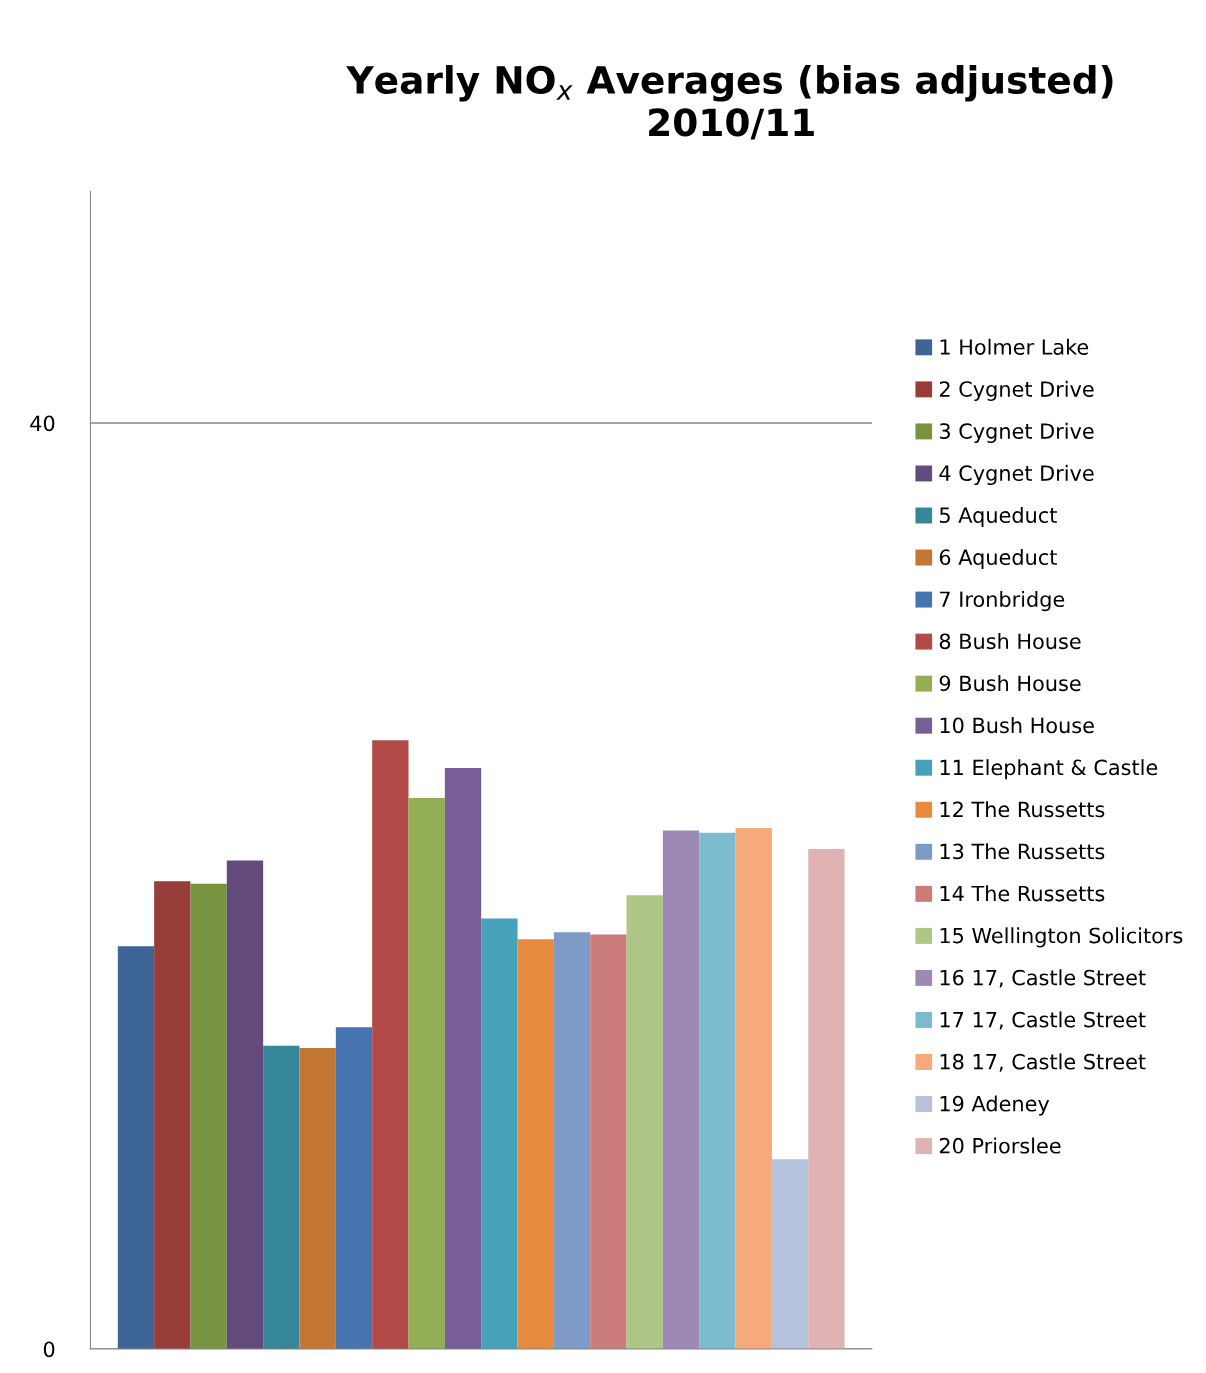  Describe the element at coordinates (49, 1349) in the screenshot. I see `y-tick-label: 0` at that location.